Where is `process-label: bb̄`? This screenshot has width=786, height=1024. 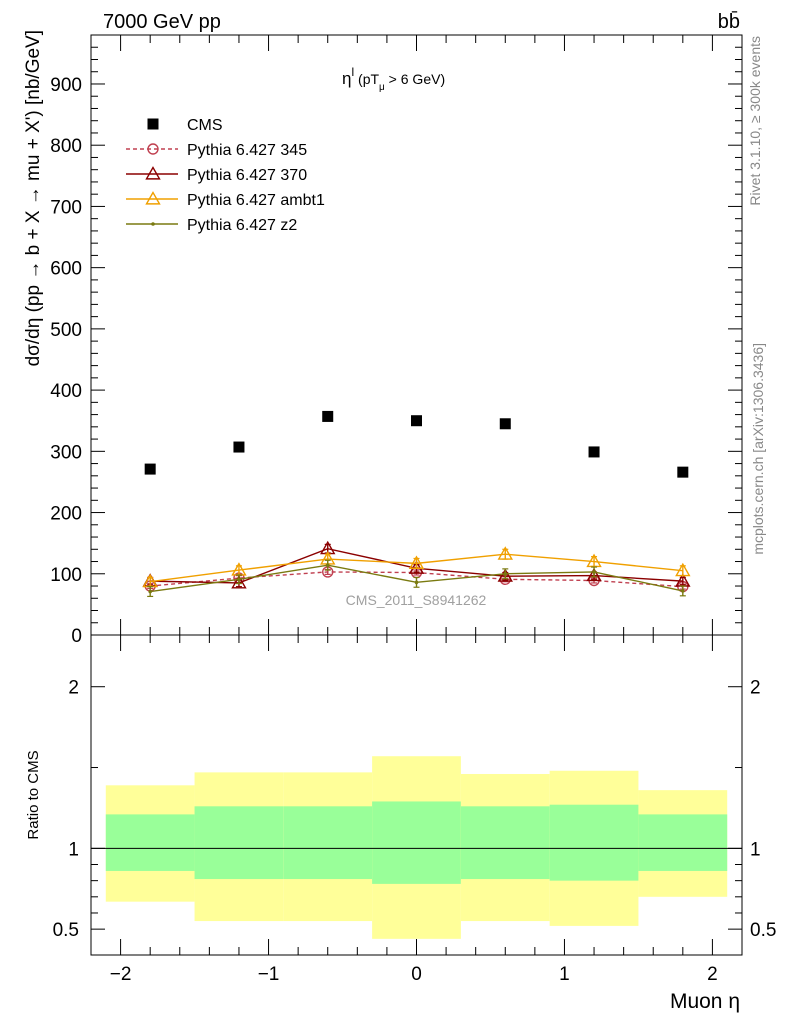
process-label: bb̄ is located at coordinates (729, 21).